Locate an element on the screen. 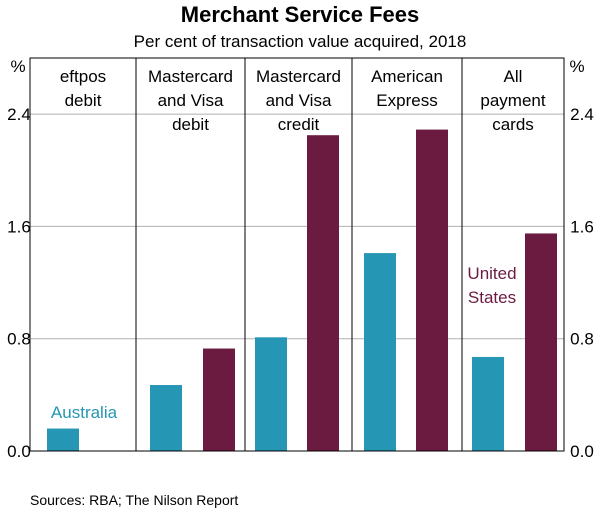 The image size is (600, 512). y-tick-left-3: 2.4 is located at coordinates (19, 114).